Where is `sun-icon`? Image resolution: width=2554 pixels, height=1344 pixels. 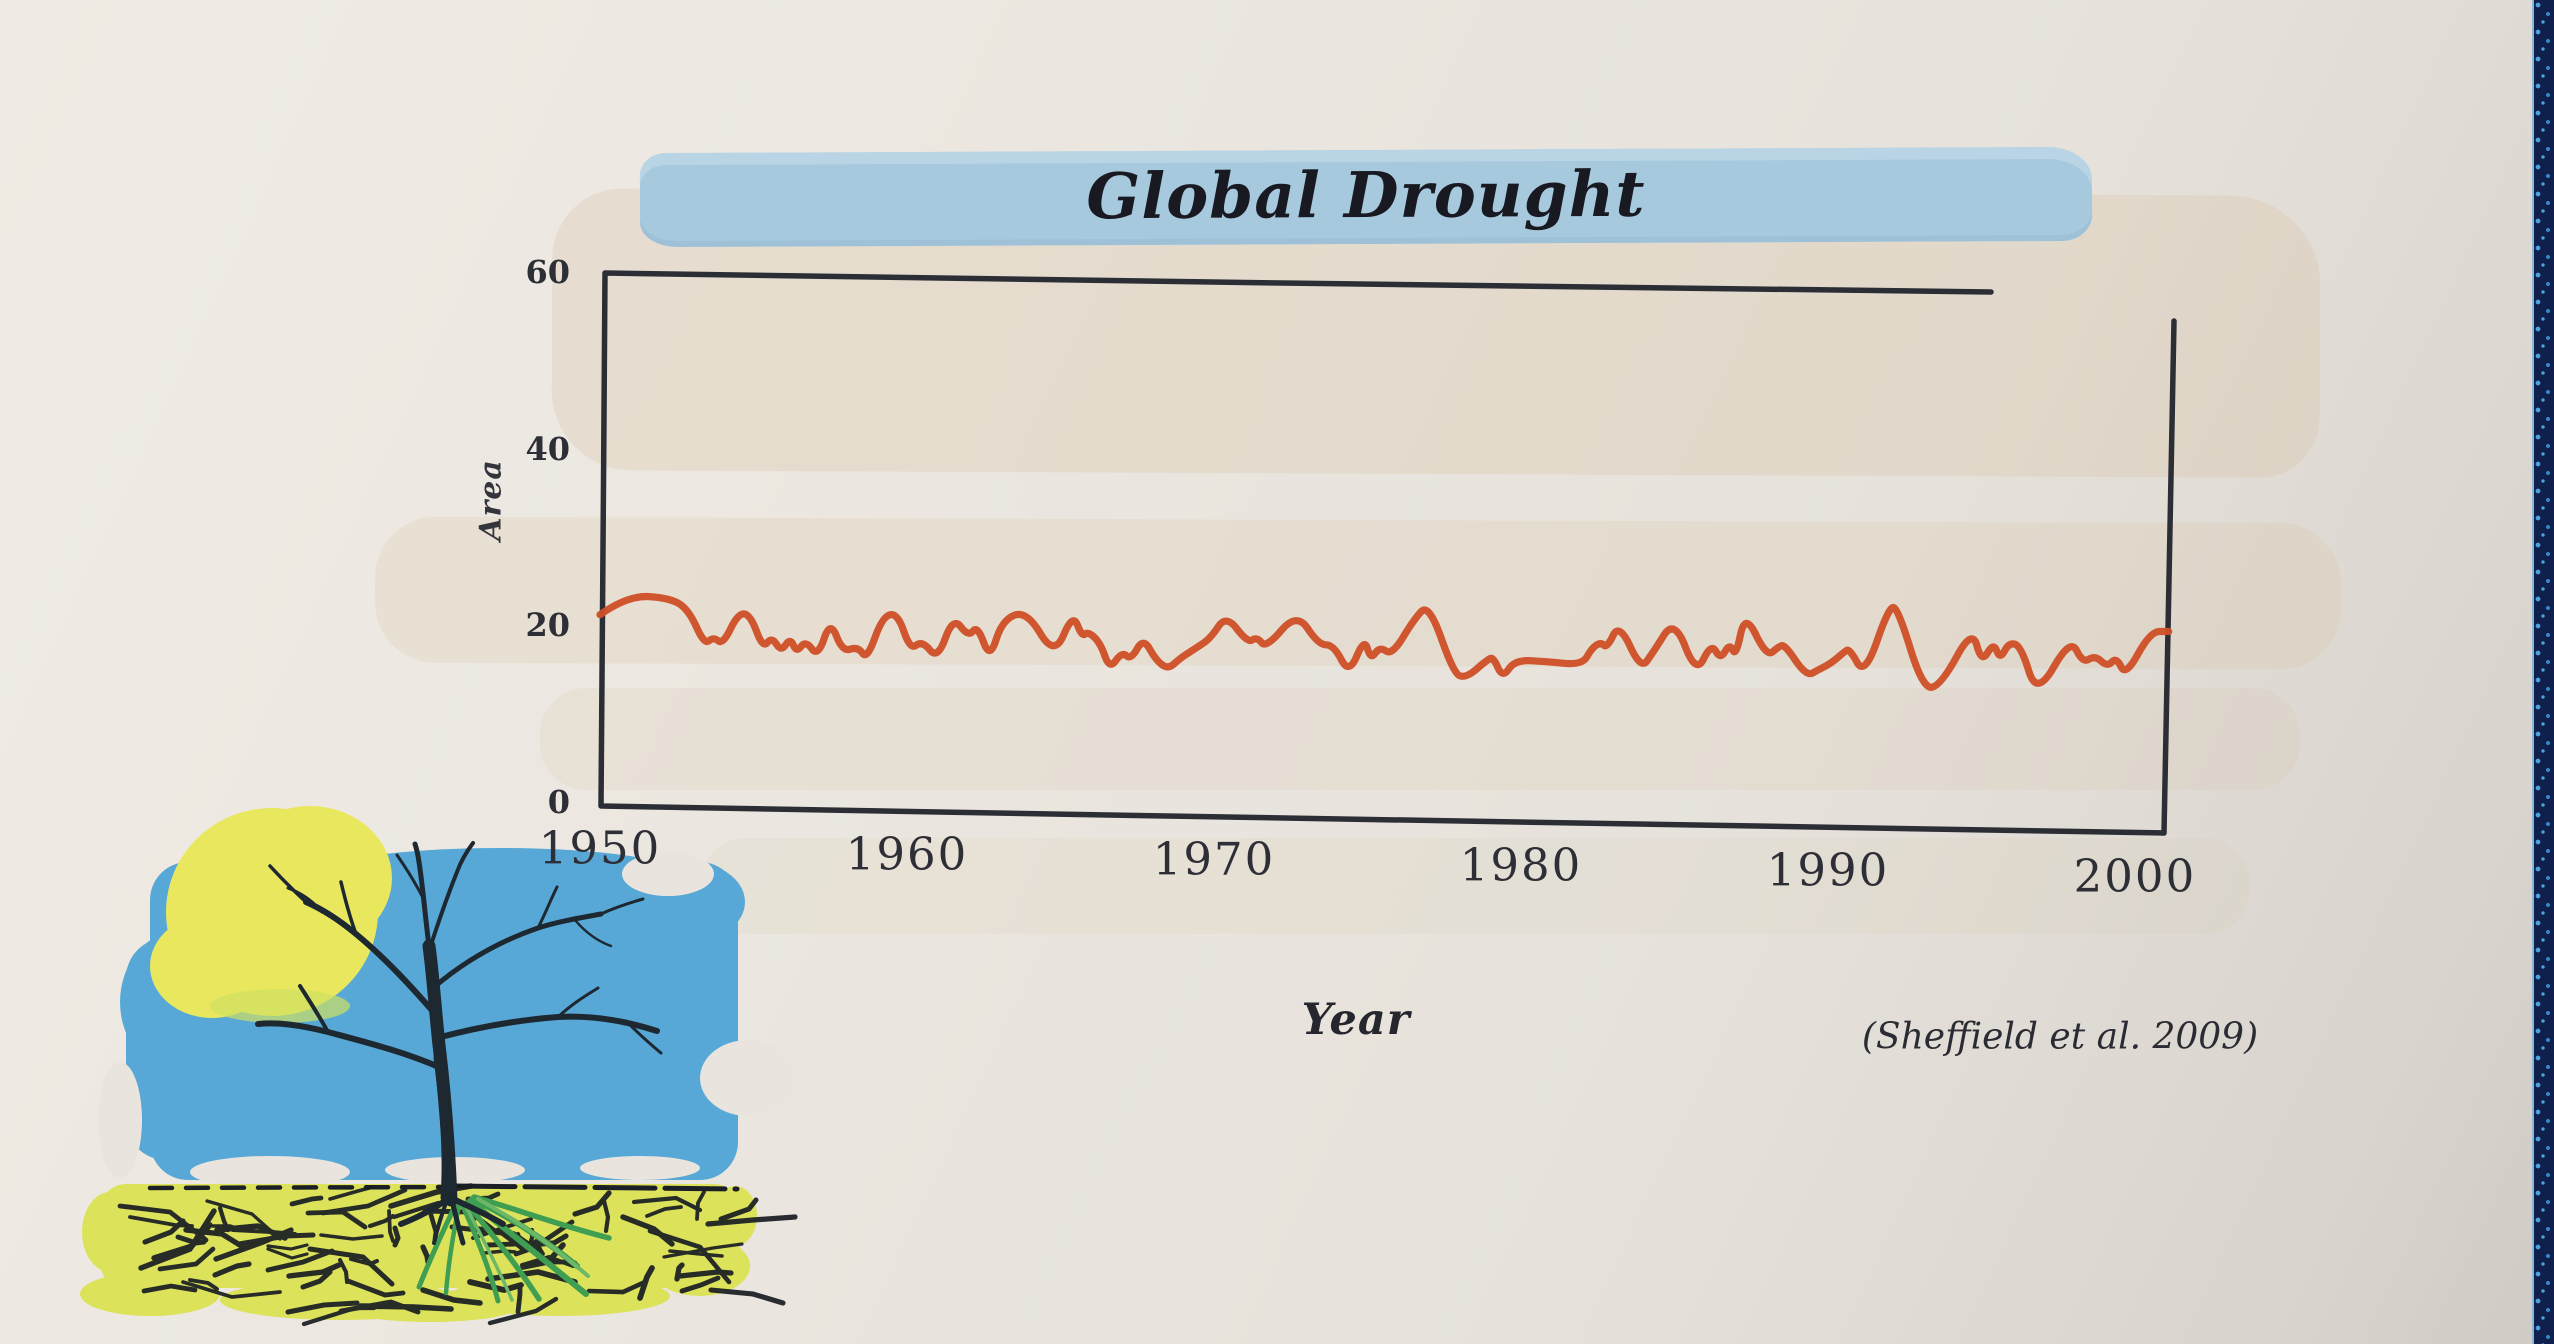 sun-icon is located at coordinates (271, 914).